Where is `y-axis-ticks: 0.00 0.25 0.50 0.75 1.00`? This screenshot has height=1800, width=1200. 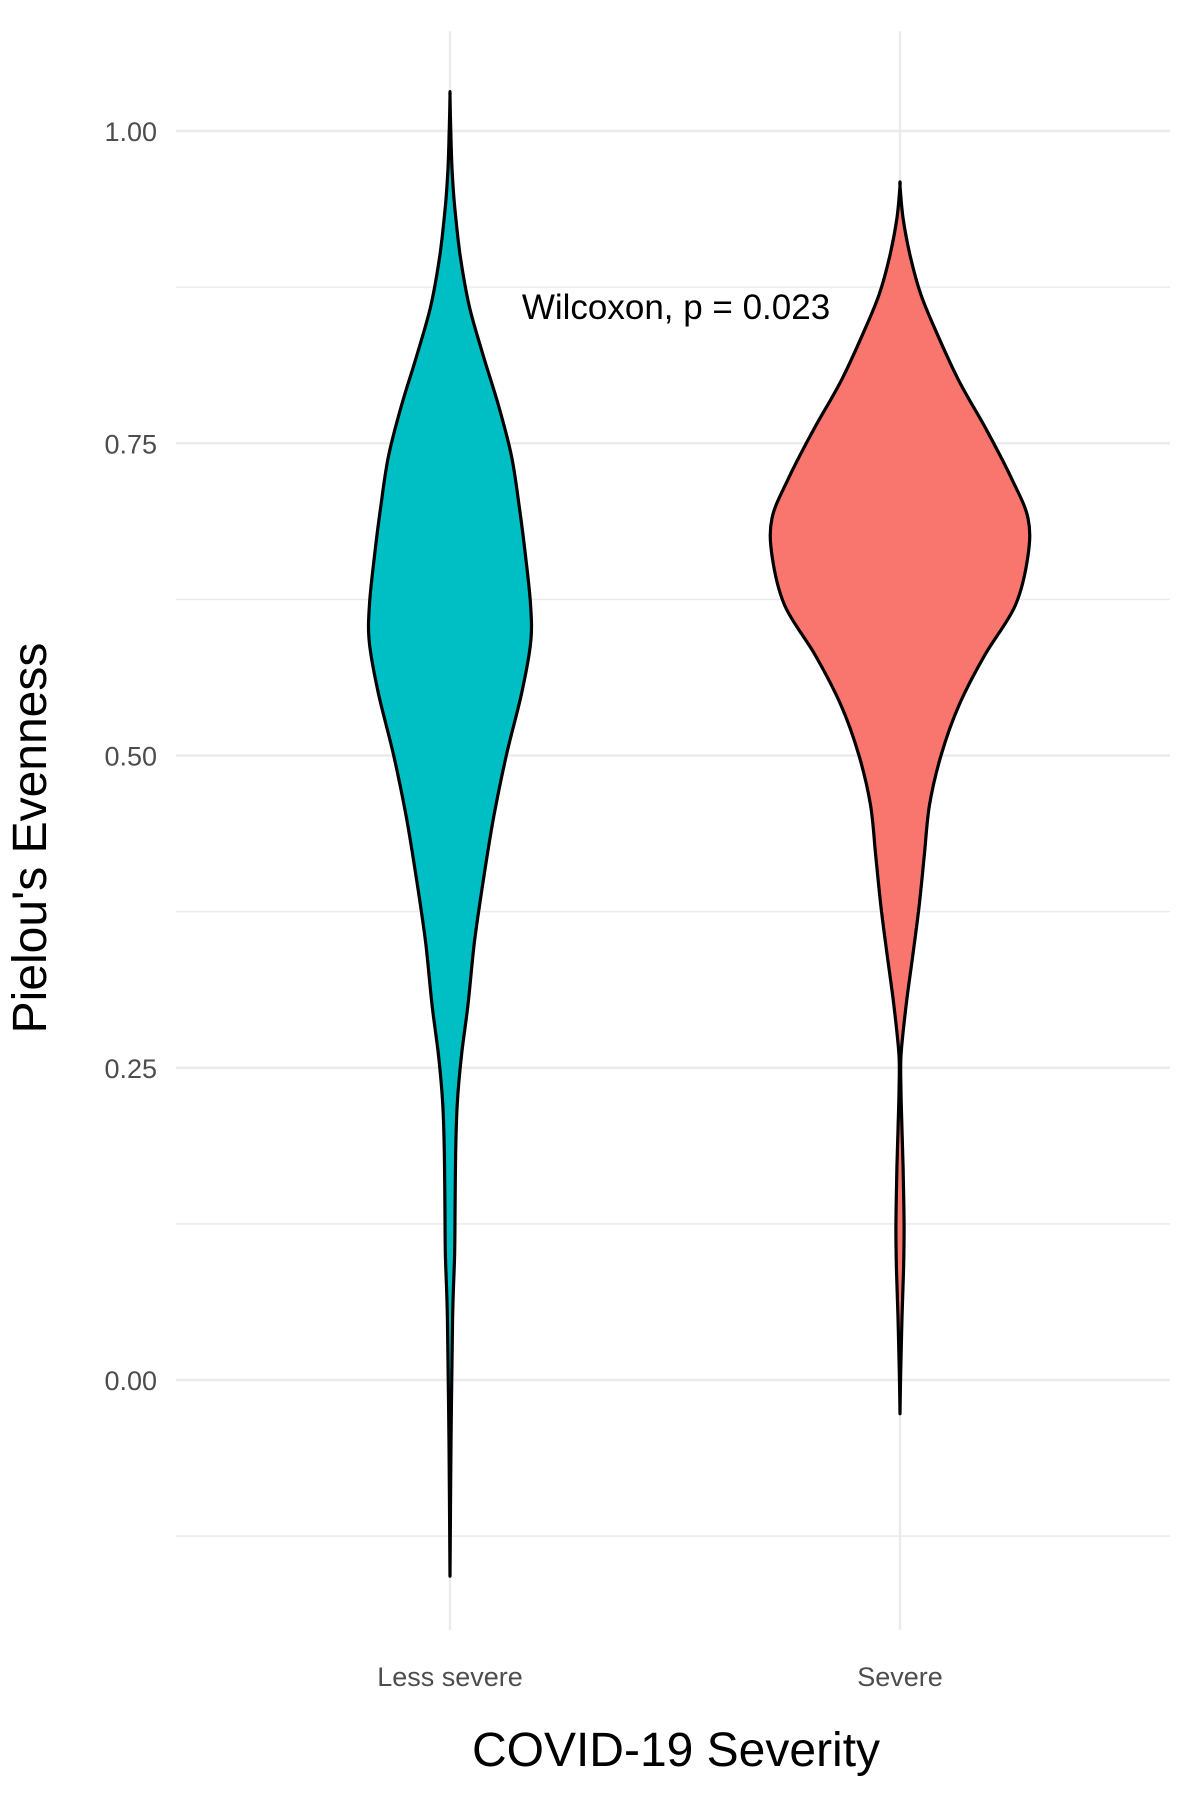 y-axis-ticks: 0.00 0.25 0.50 0.75 1.00 is located at coordinates (130, 756).